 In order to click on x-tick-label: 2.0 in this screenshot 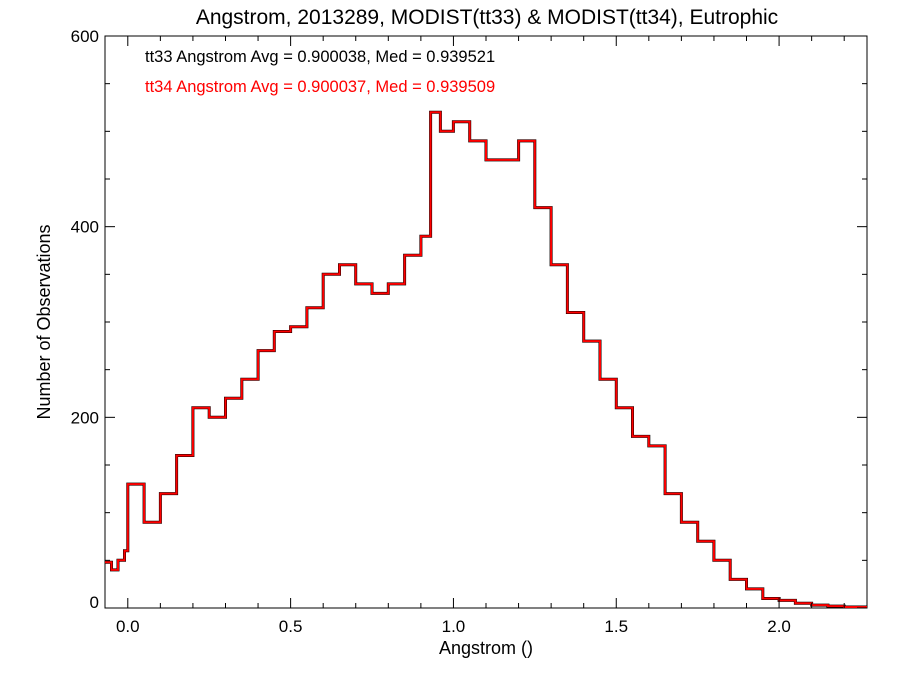, I will do `click(779, 626)`.